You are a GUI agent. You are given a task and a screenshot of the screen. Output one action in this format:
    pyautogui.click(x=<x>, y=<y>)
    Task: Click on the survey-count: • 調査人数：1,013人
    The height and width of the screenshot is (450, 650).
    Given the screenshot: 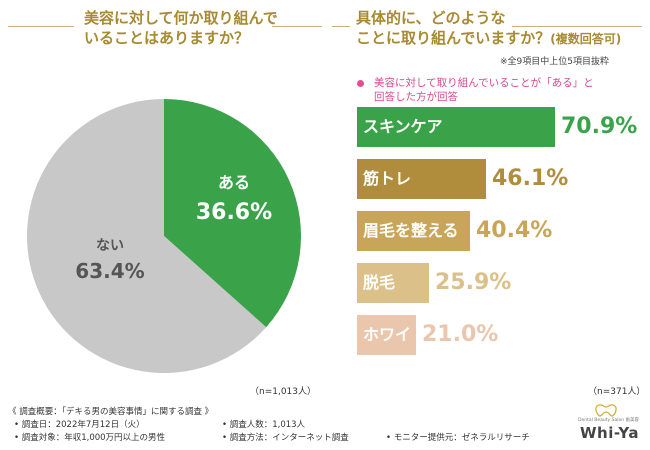 What is the action you would take?
    pyautogui.click(x=264, y=425)
    